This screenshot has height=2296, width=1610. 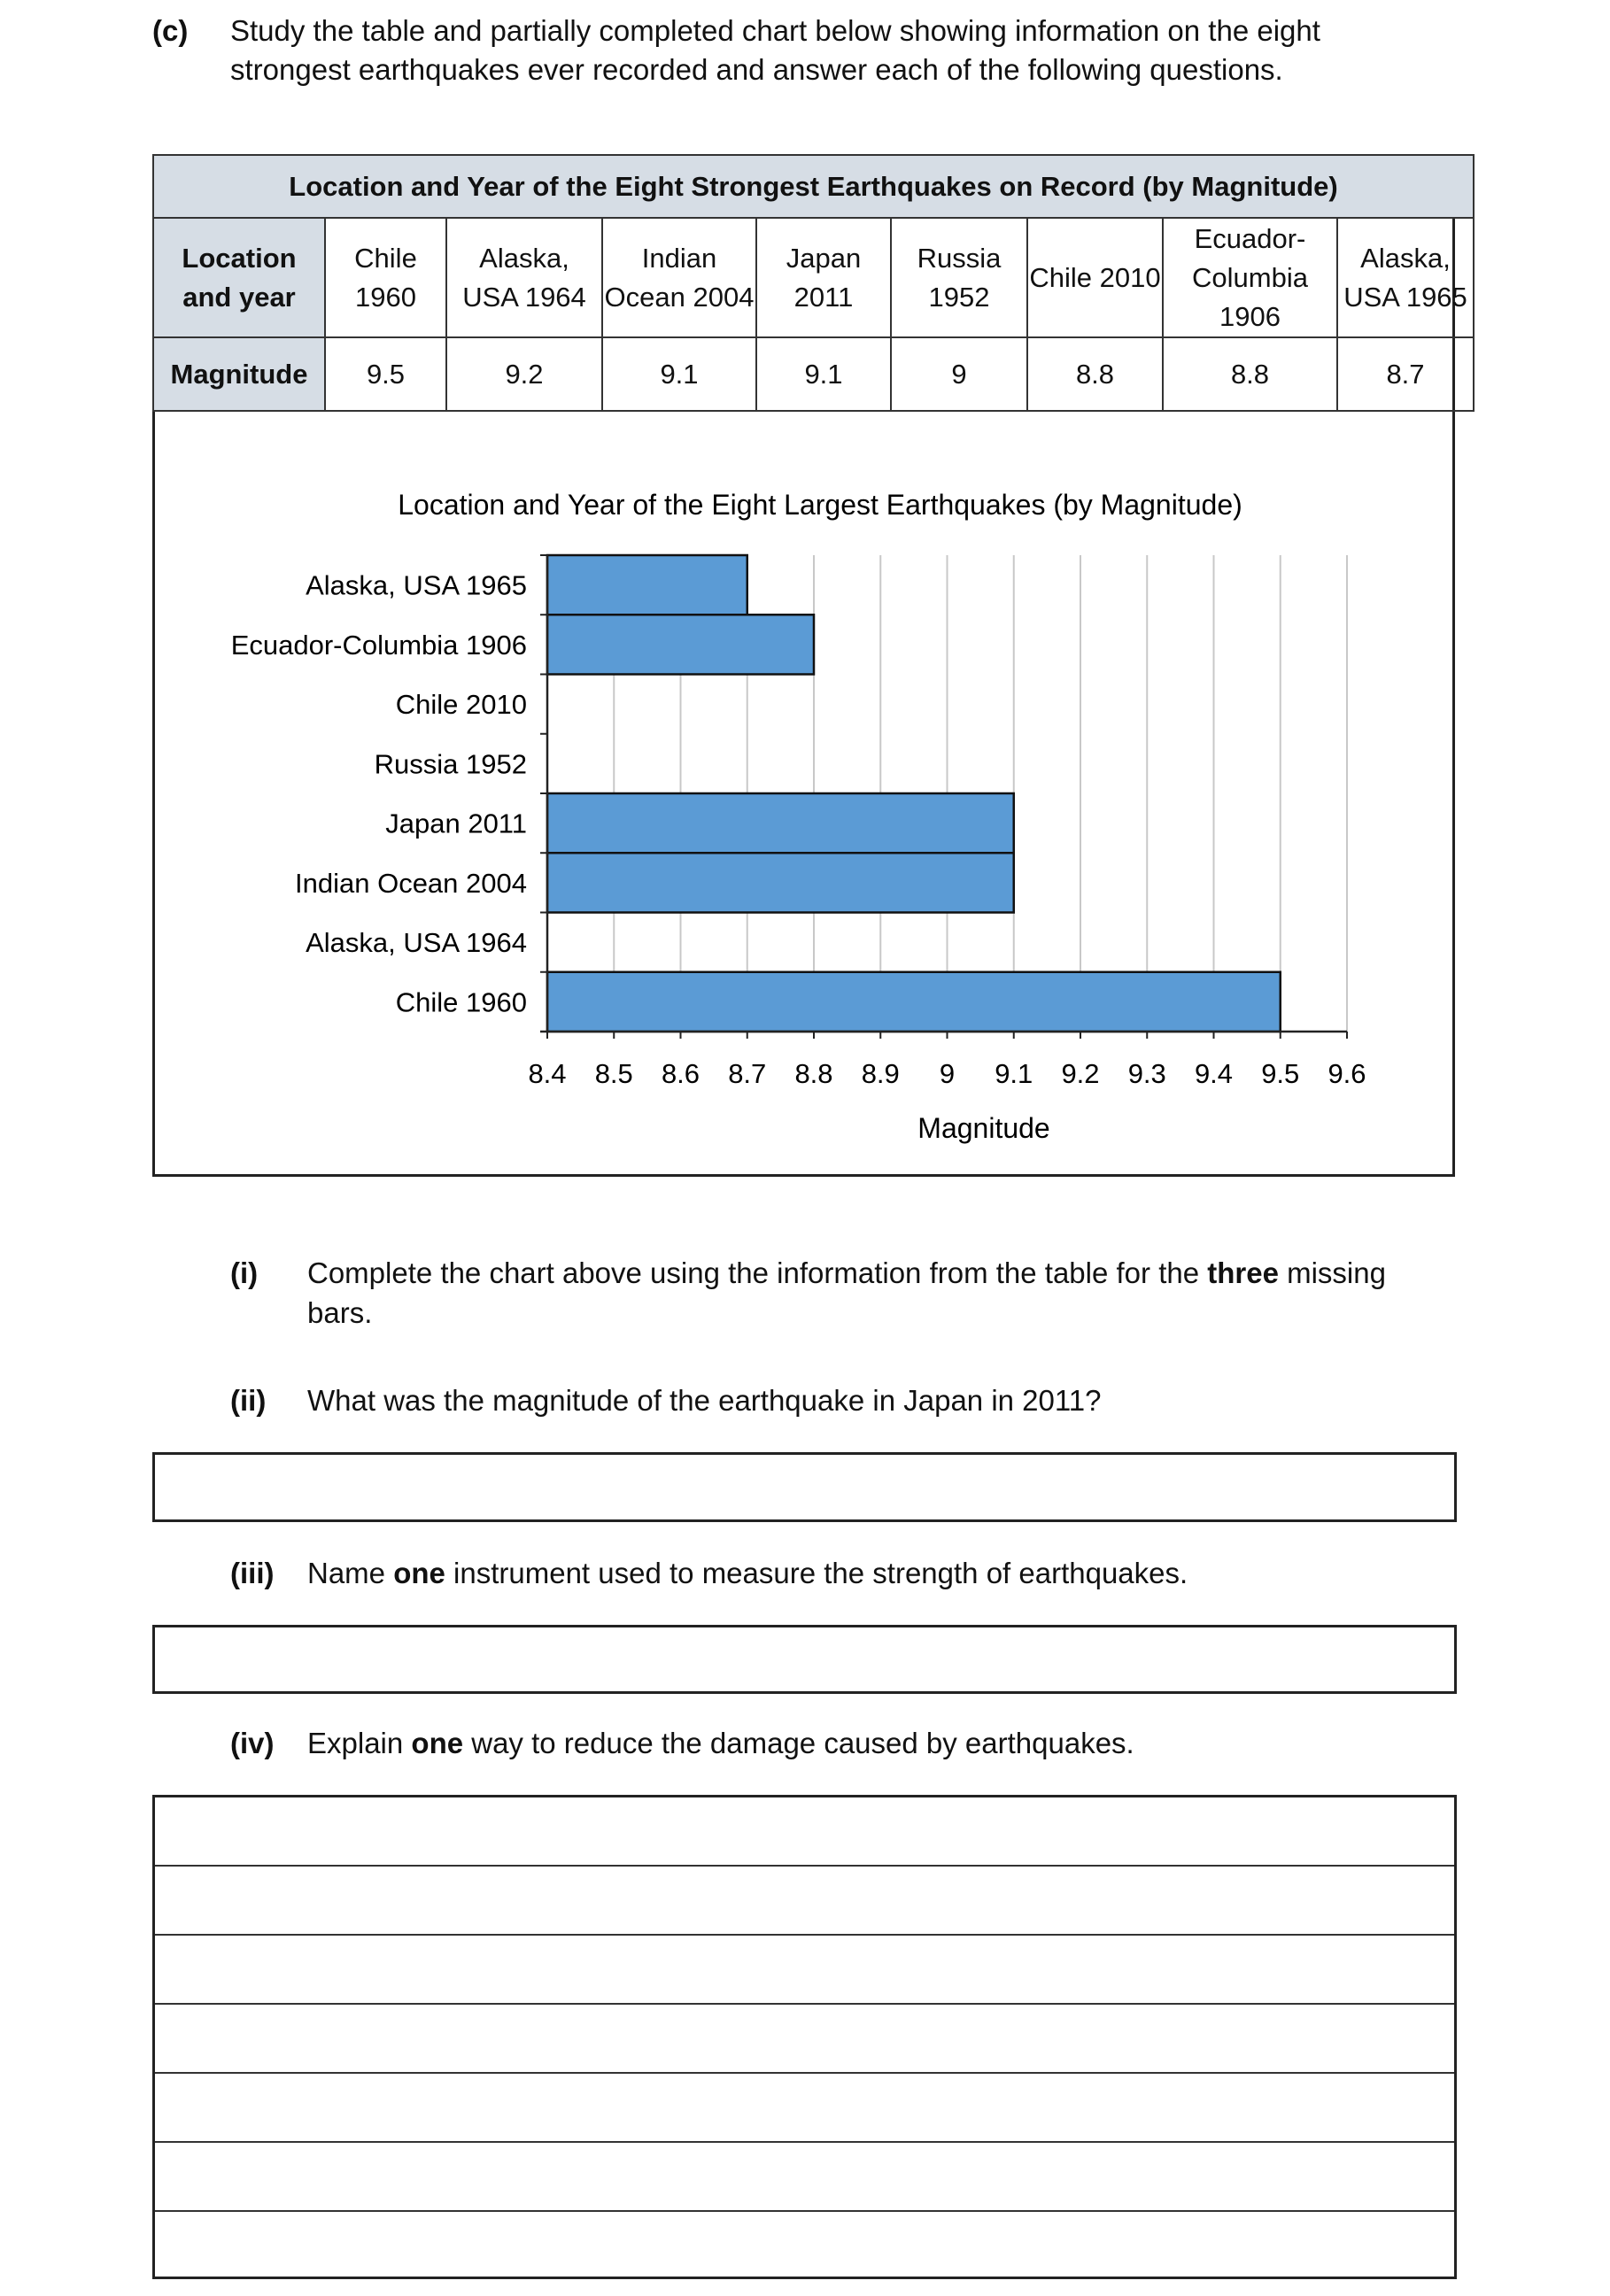 What do you see at coordinates (1095, 277) in the screenshot?
I see `location-cell: Chile 2010` at bounding box center [1095, 277].